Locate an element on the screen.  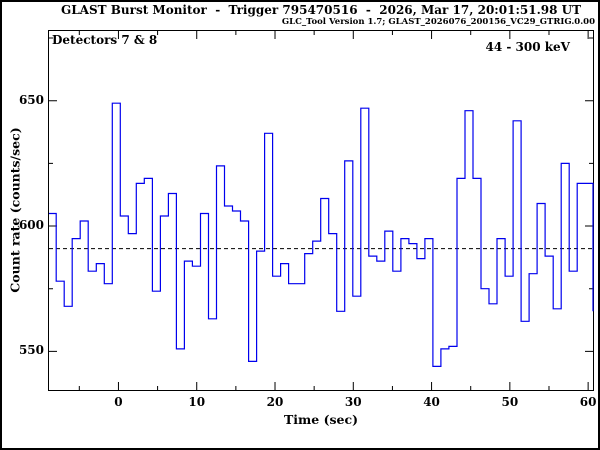
y-tick-label: 600 is located at coordinates (31, 225).